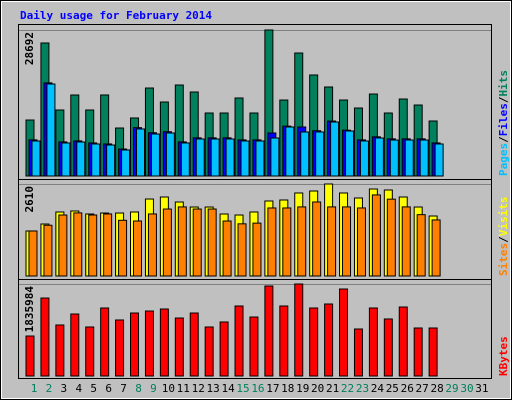  Describe the element at coordinates (272, 388) in the screenshot. I see `x-tick-label: 17` at that location.